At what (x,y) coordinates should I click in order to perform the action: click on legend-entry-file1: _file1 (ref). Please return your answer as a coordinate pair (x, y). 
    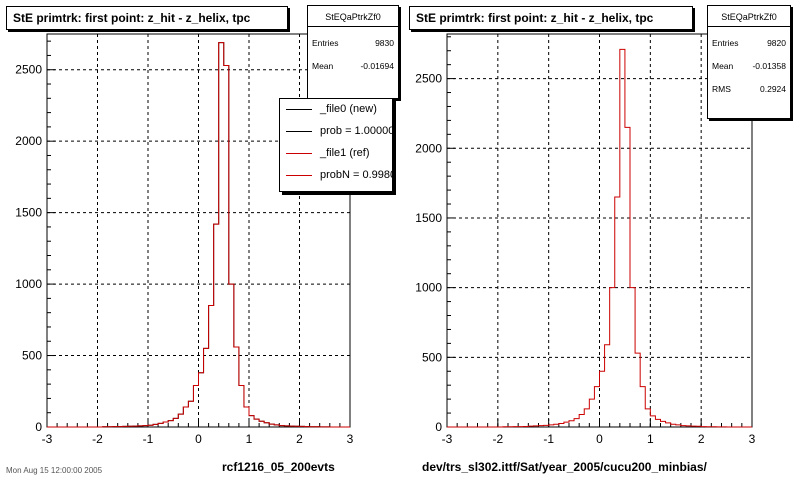
    Looking at the image, I should click on (336, 154).